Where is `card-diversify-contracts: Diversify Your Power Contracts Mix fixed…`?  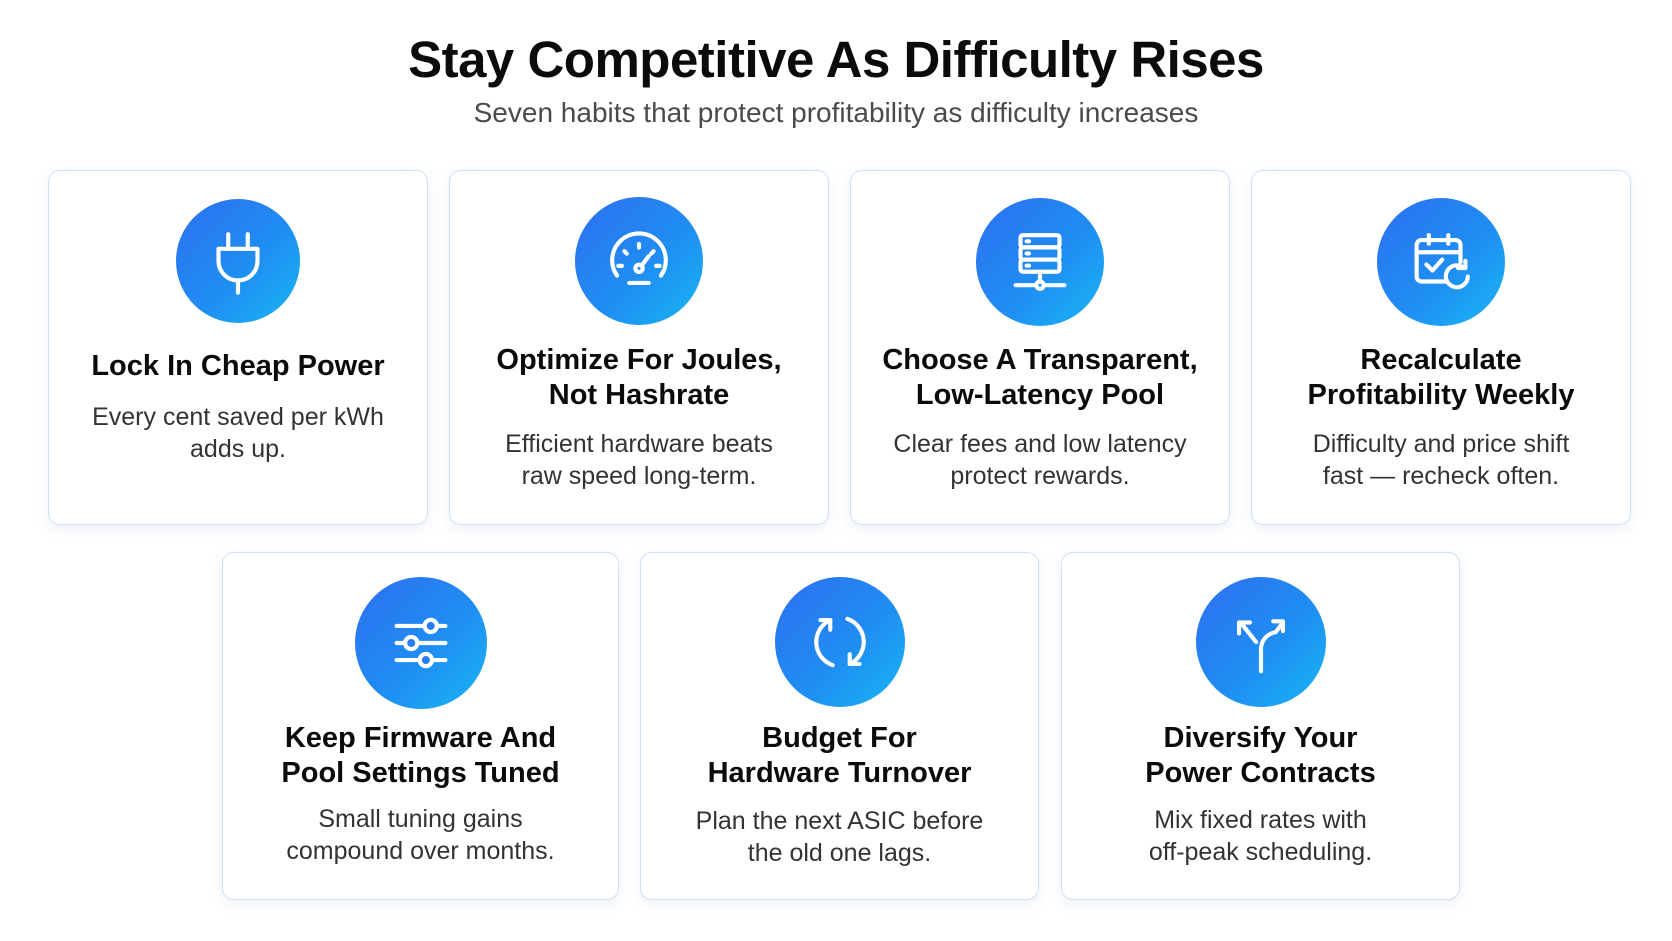
card-diversify-contracts: Diversify Your Power Contracts Mix fixed… is located at coordinates (1260, 726).